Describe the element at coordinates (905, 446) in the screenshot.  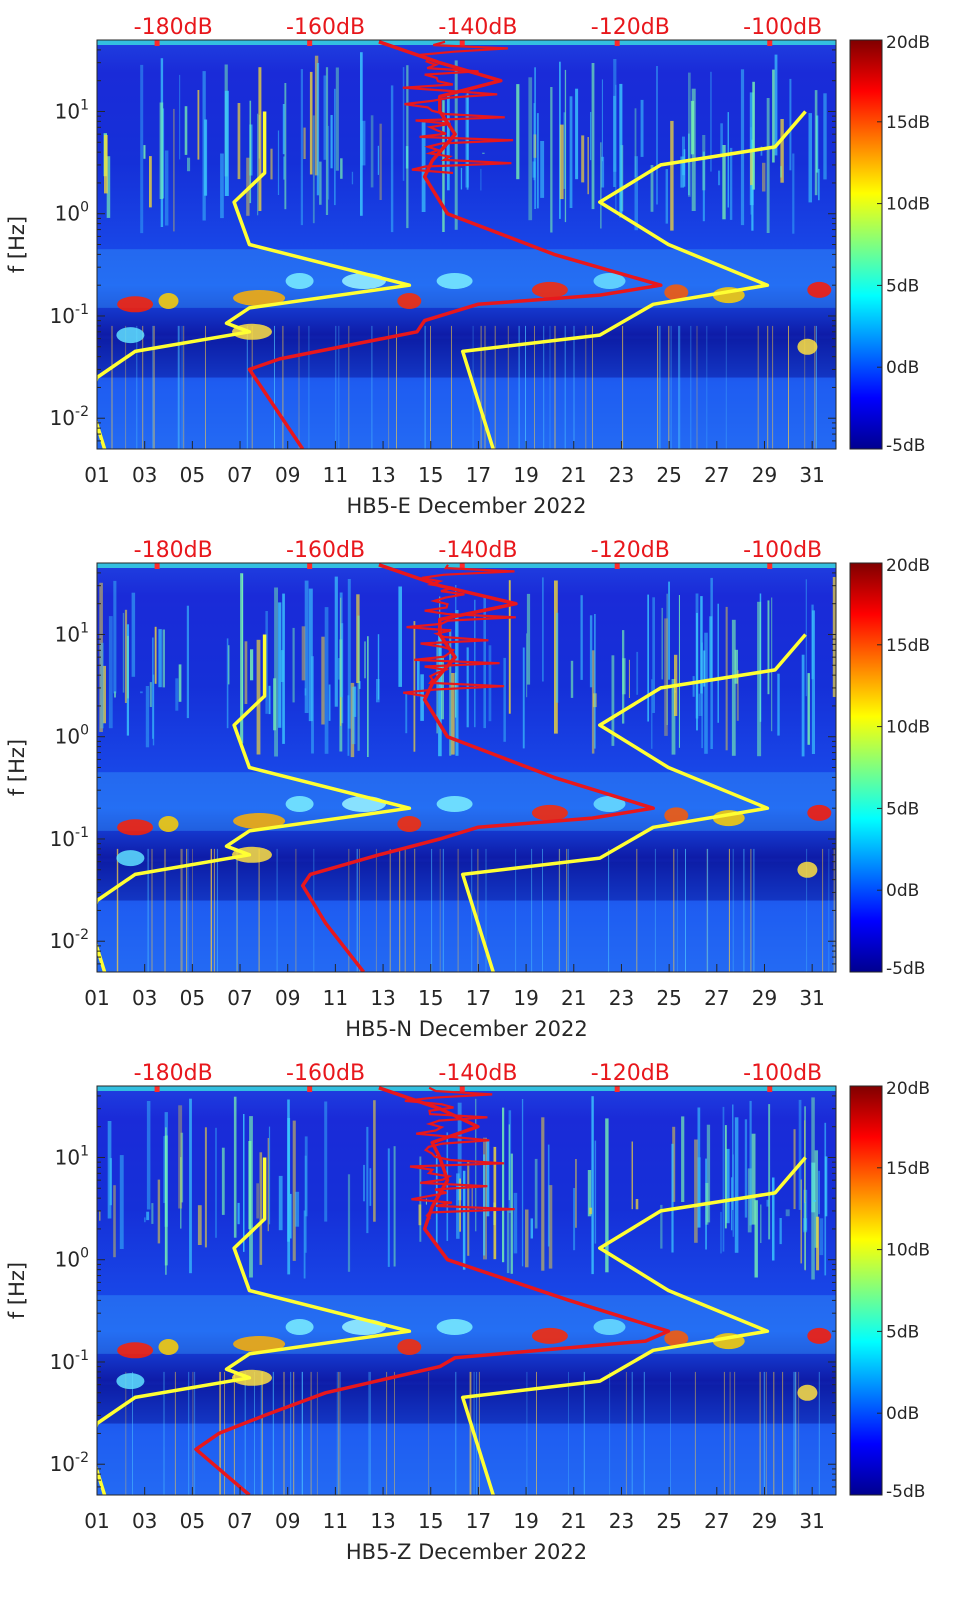
I see `colorbar-label: -5dB` at that location.